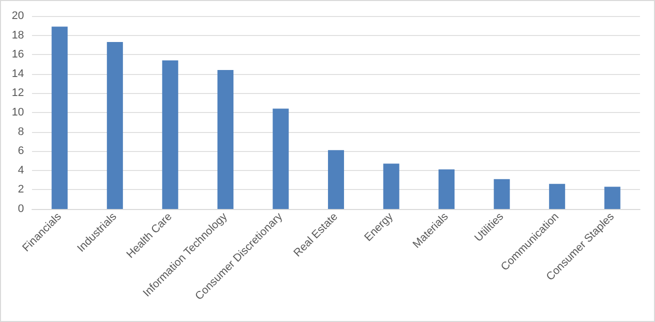 The height and width of the screenshot is (322, 655). I want to click on y-tick-label: 12, so click(18, 93).